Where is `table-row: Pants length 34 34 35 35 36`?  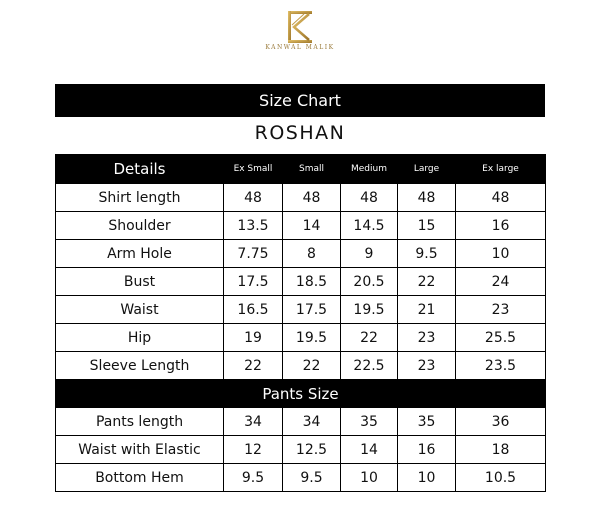
table-row: Pants length 34 34 35 35 36 is located at coordinates (300, 421).